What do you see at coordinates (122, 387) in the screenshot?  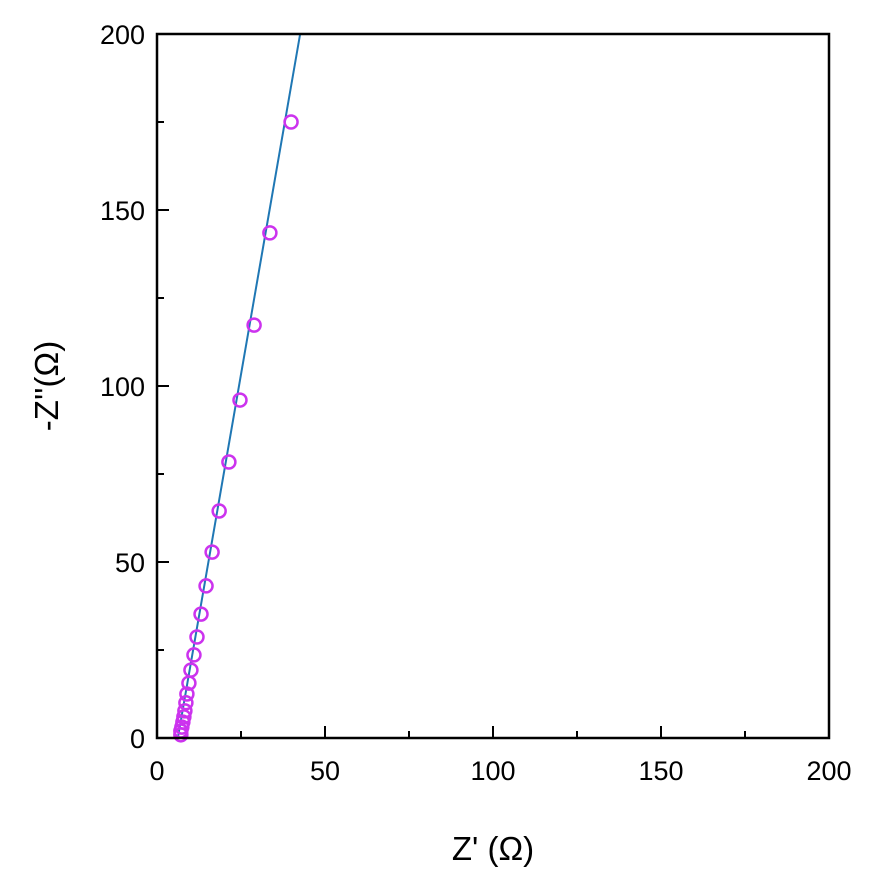 I see `y-tick-label: 100` at bounding box center [122, 387].